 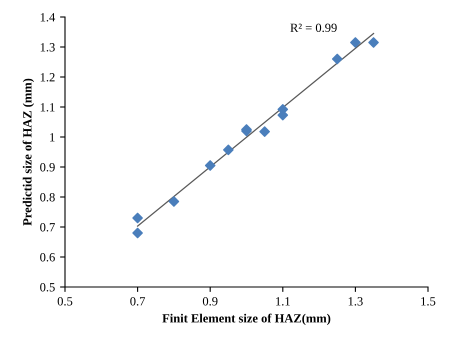 What do you see at coordinates (47, 167) in the screenshot?
I see `y-tick-label: 0.9` at bounding box center [47, 167].